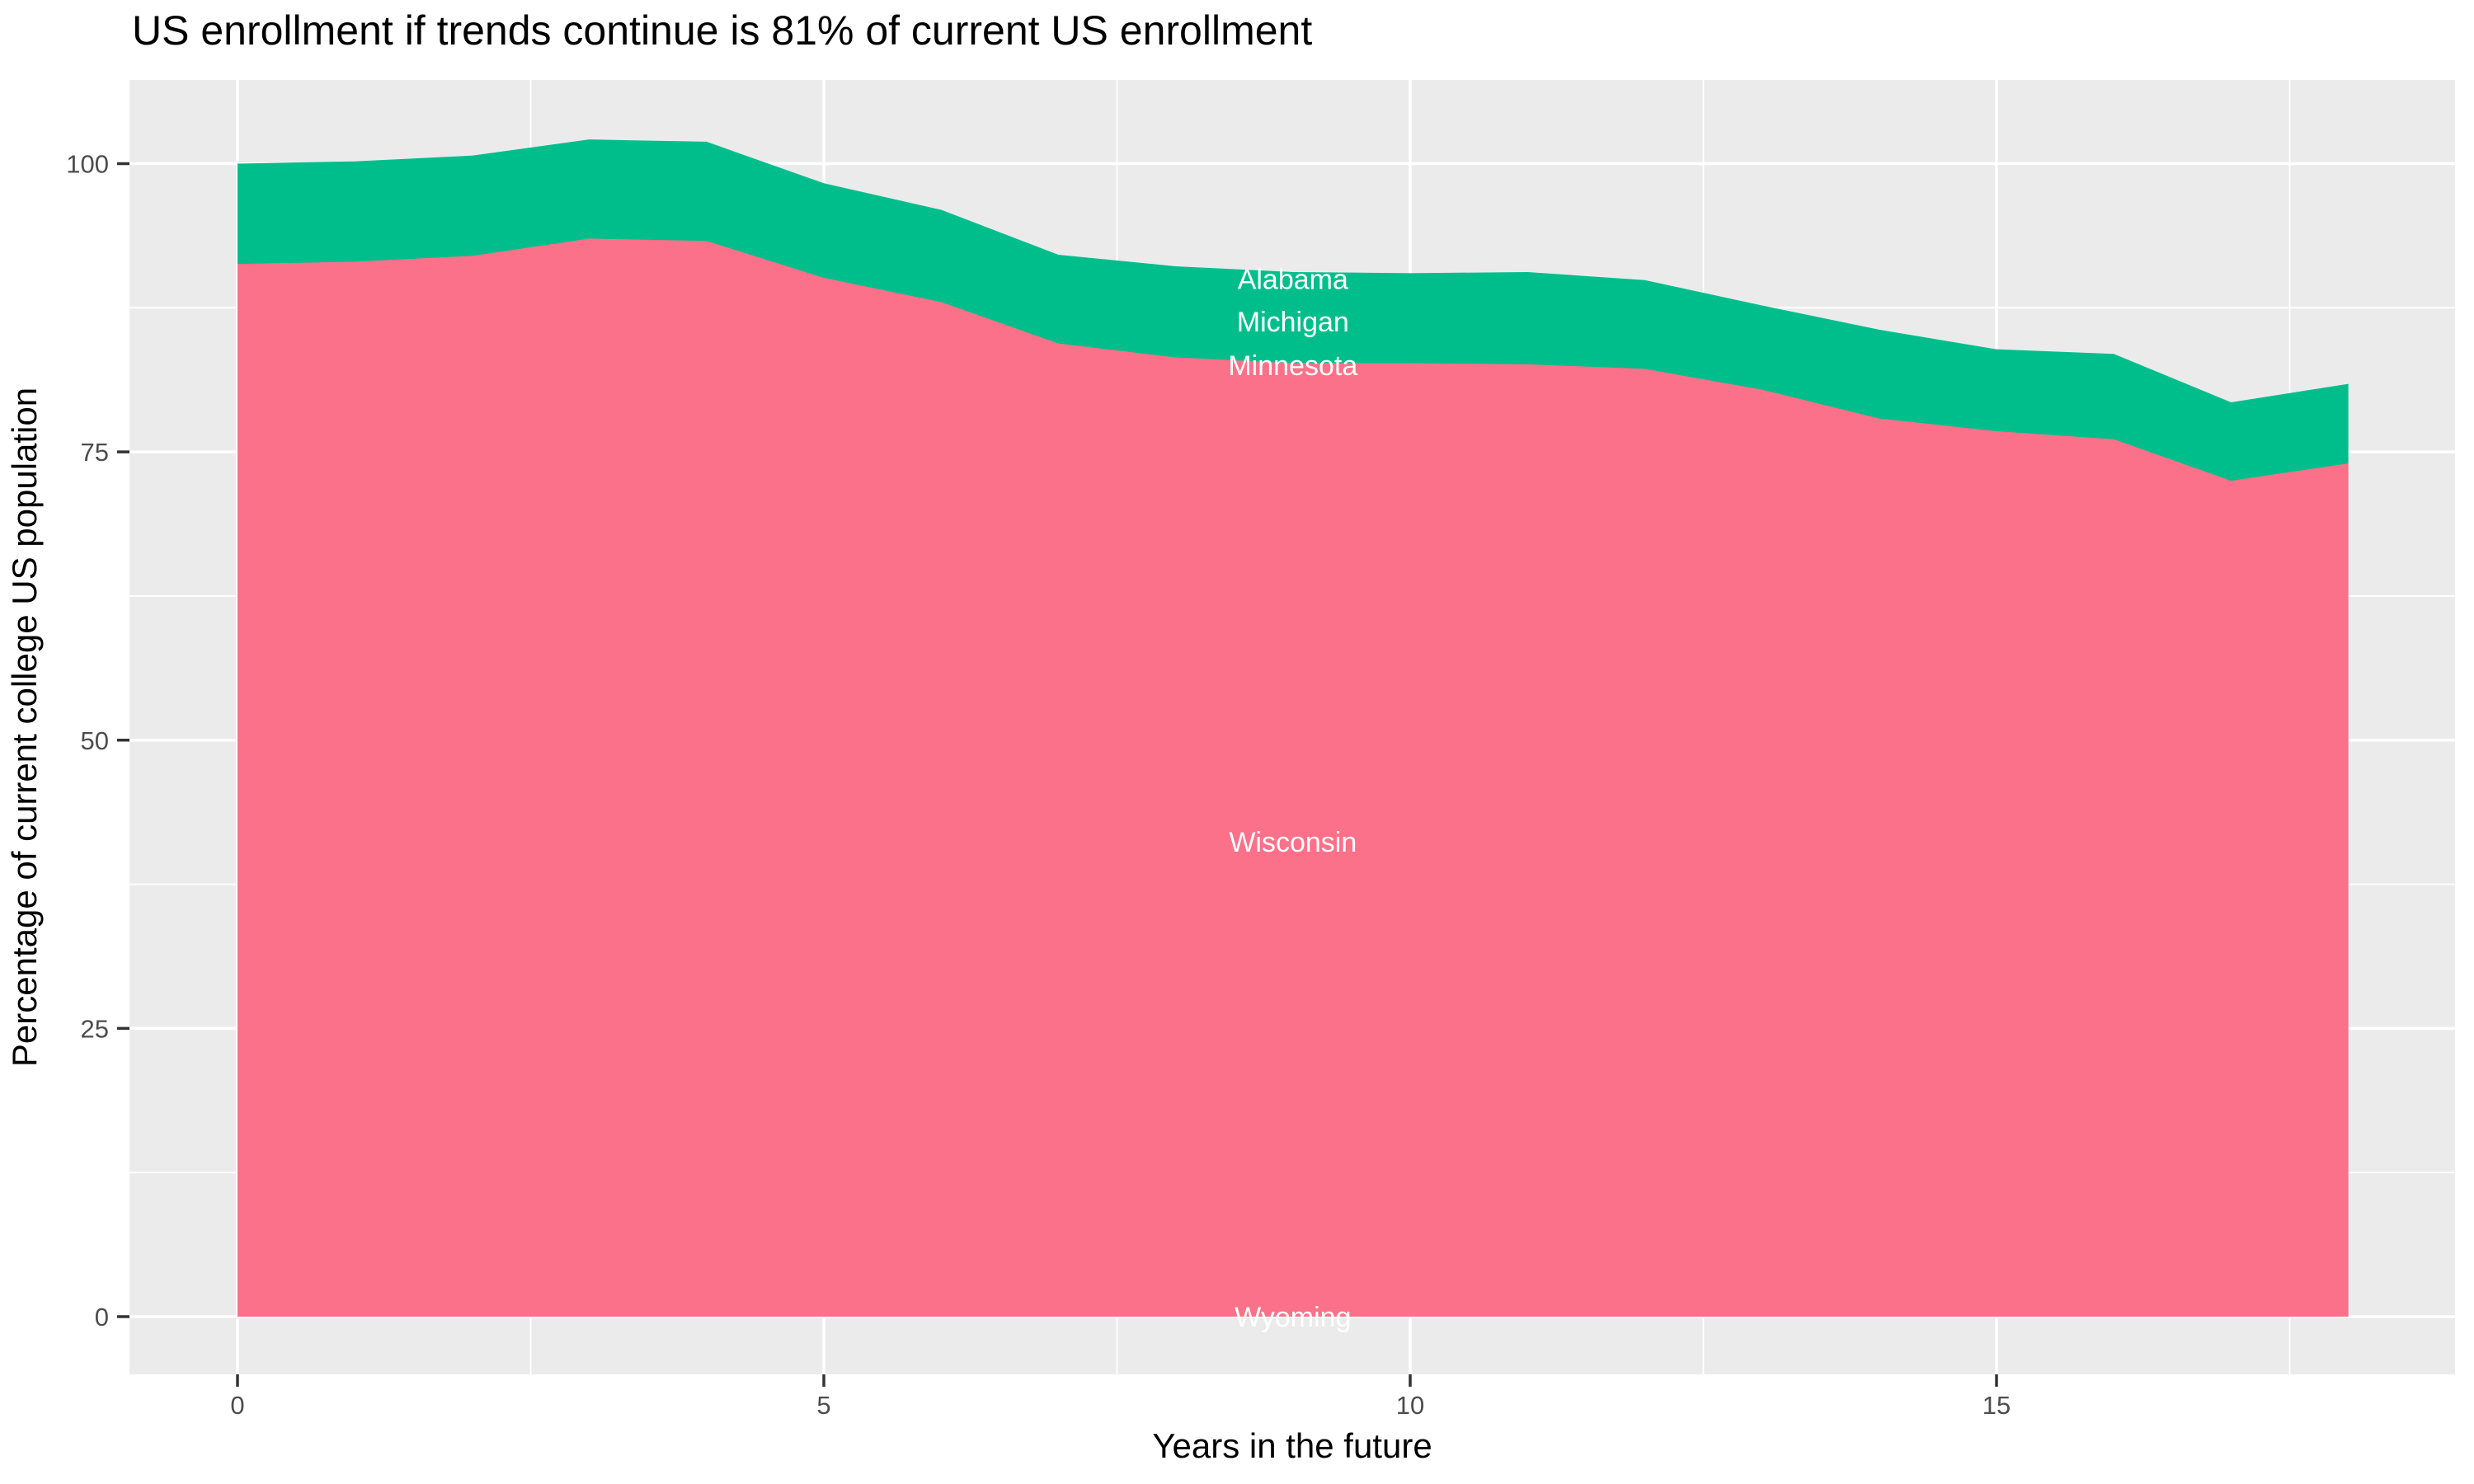 This screenshot has height=1484, width=2474. What do you see at coordinates (1292, 798) in the screenshot?
I see `state-labels: Alabama Michigan Minnesota Wisconsin Wyoming` at bounding box center [1292, 798].